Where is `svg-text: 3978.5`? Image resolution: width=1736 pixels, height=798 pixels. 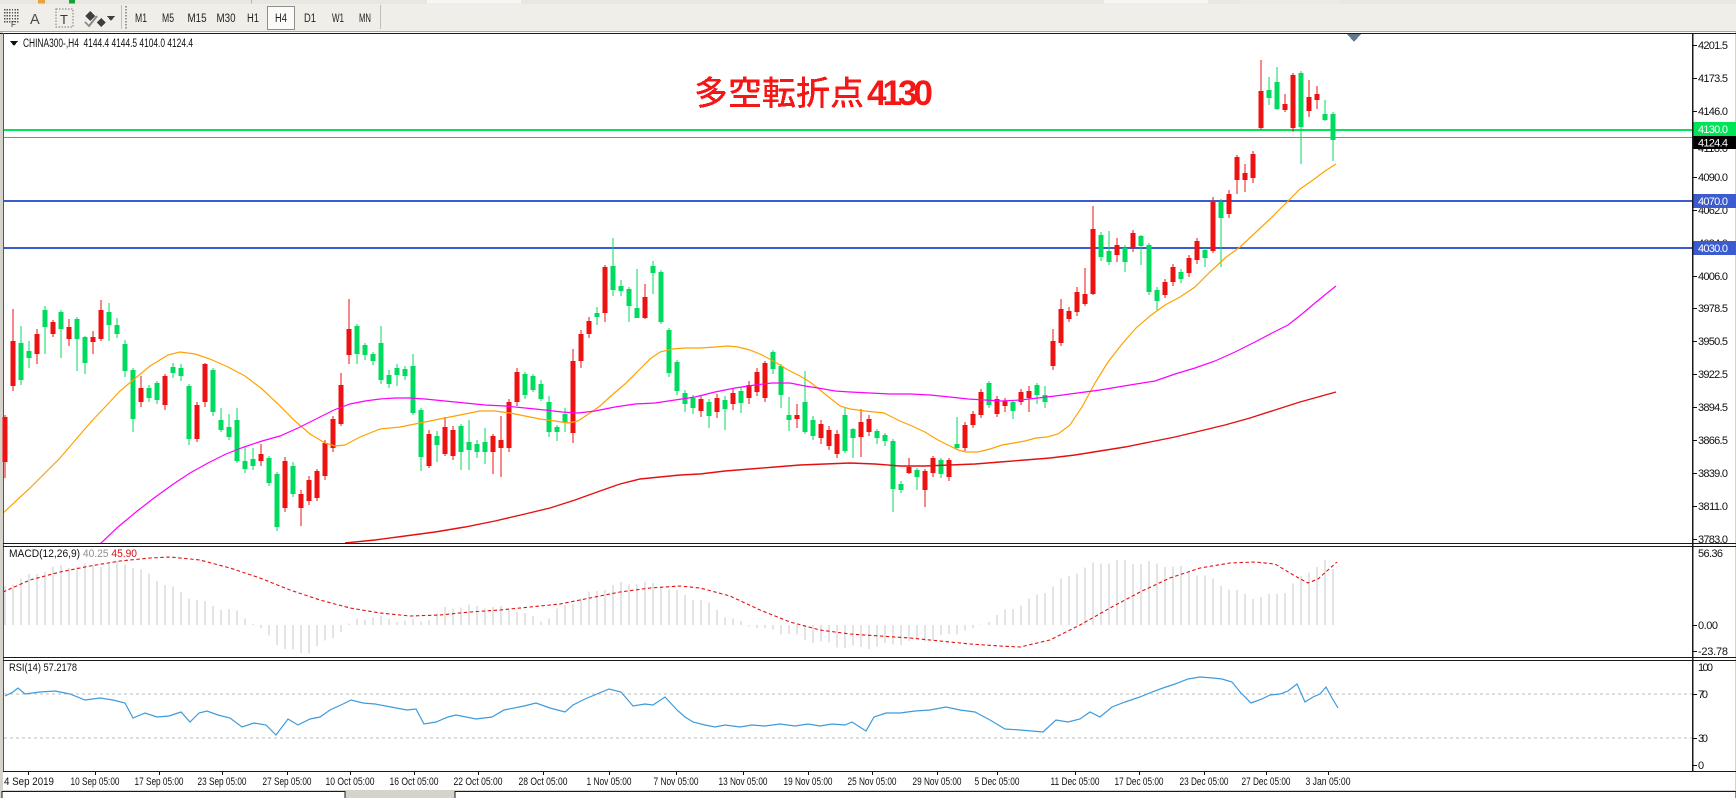
svg-text: 3978.5 is located at coordinates (1713, 309).